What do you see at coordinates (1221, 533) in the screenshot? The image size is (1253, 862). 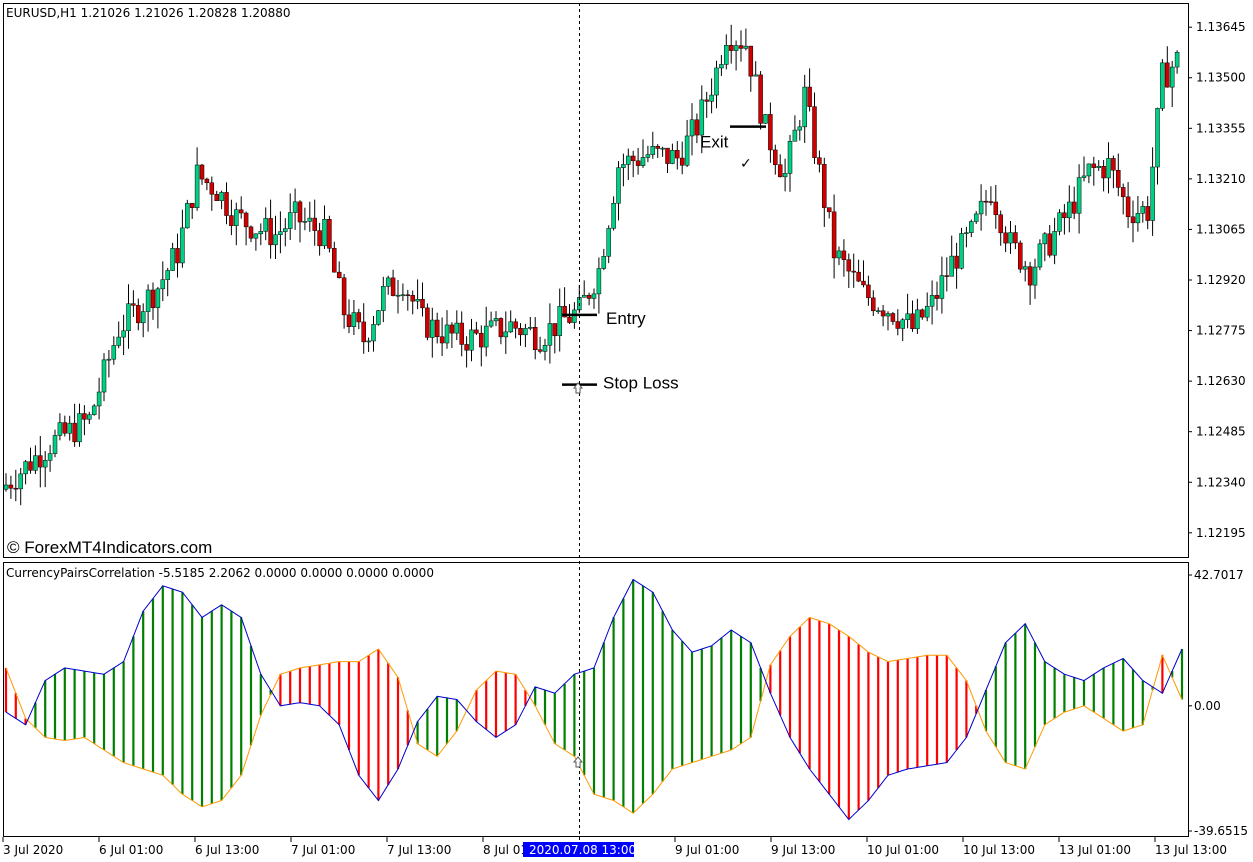 I see `price-tick-label: 1.12195` at bounding box center [1221, 533].